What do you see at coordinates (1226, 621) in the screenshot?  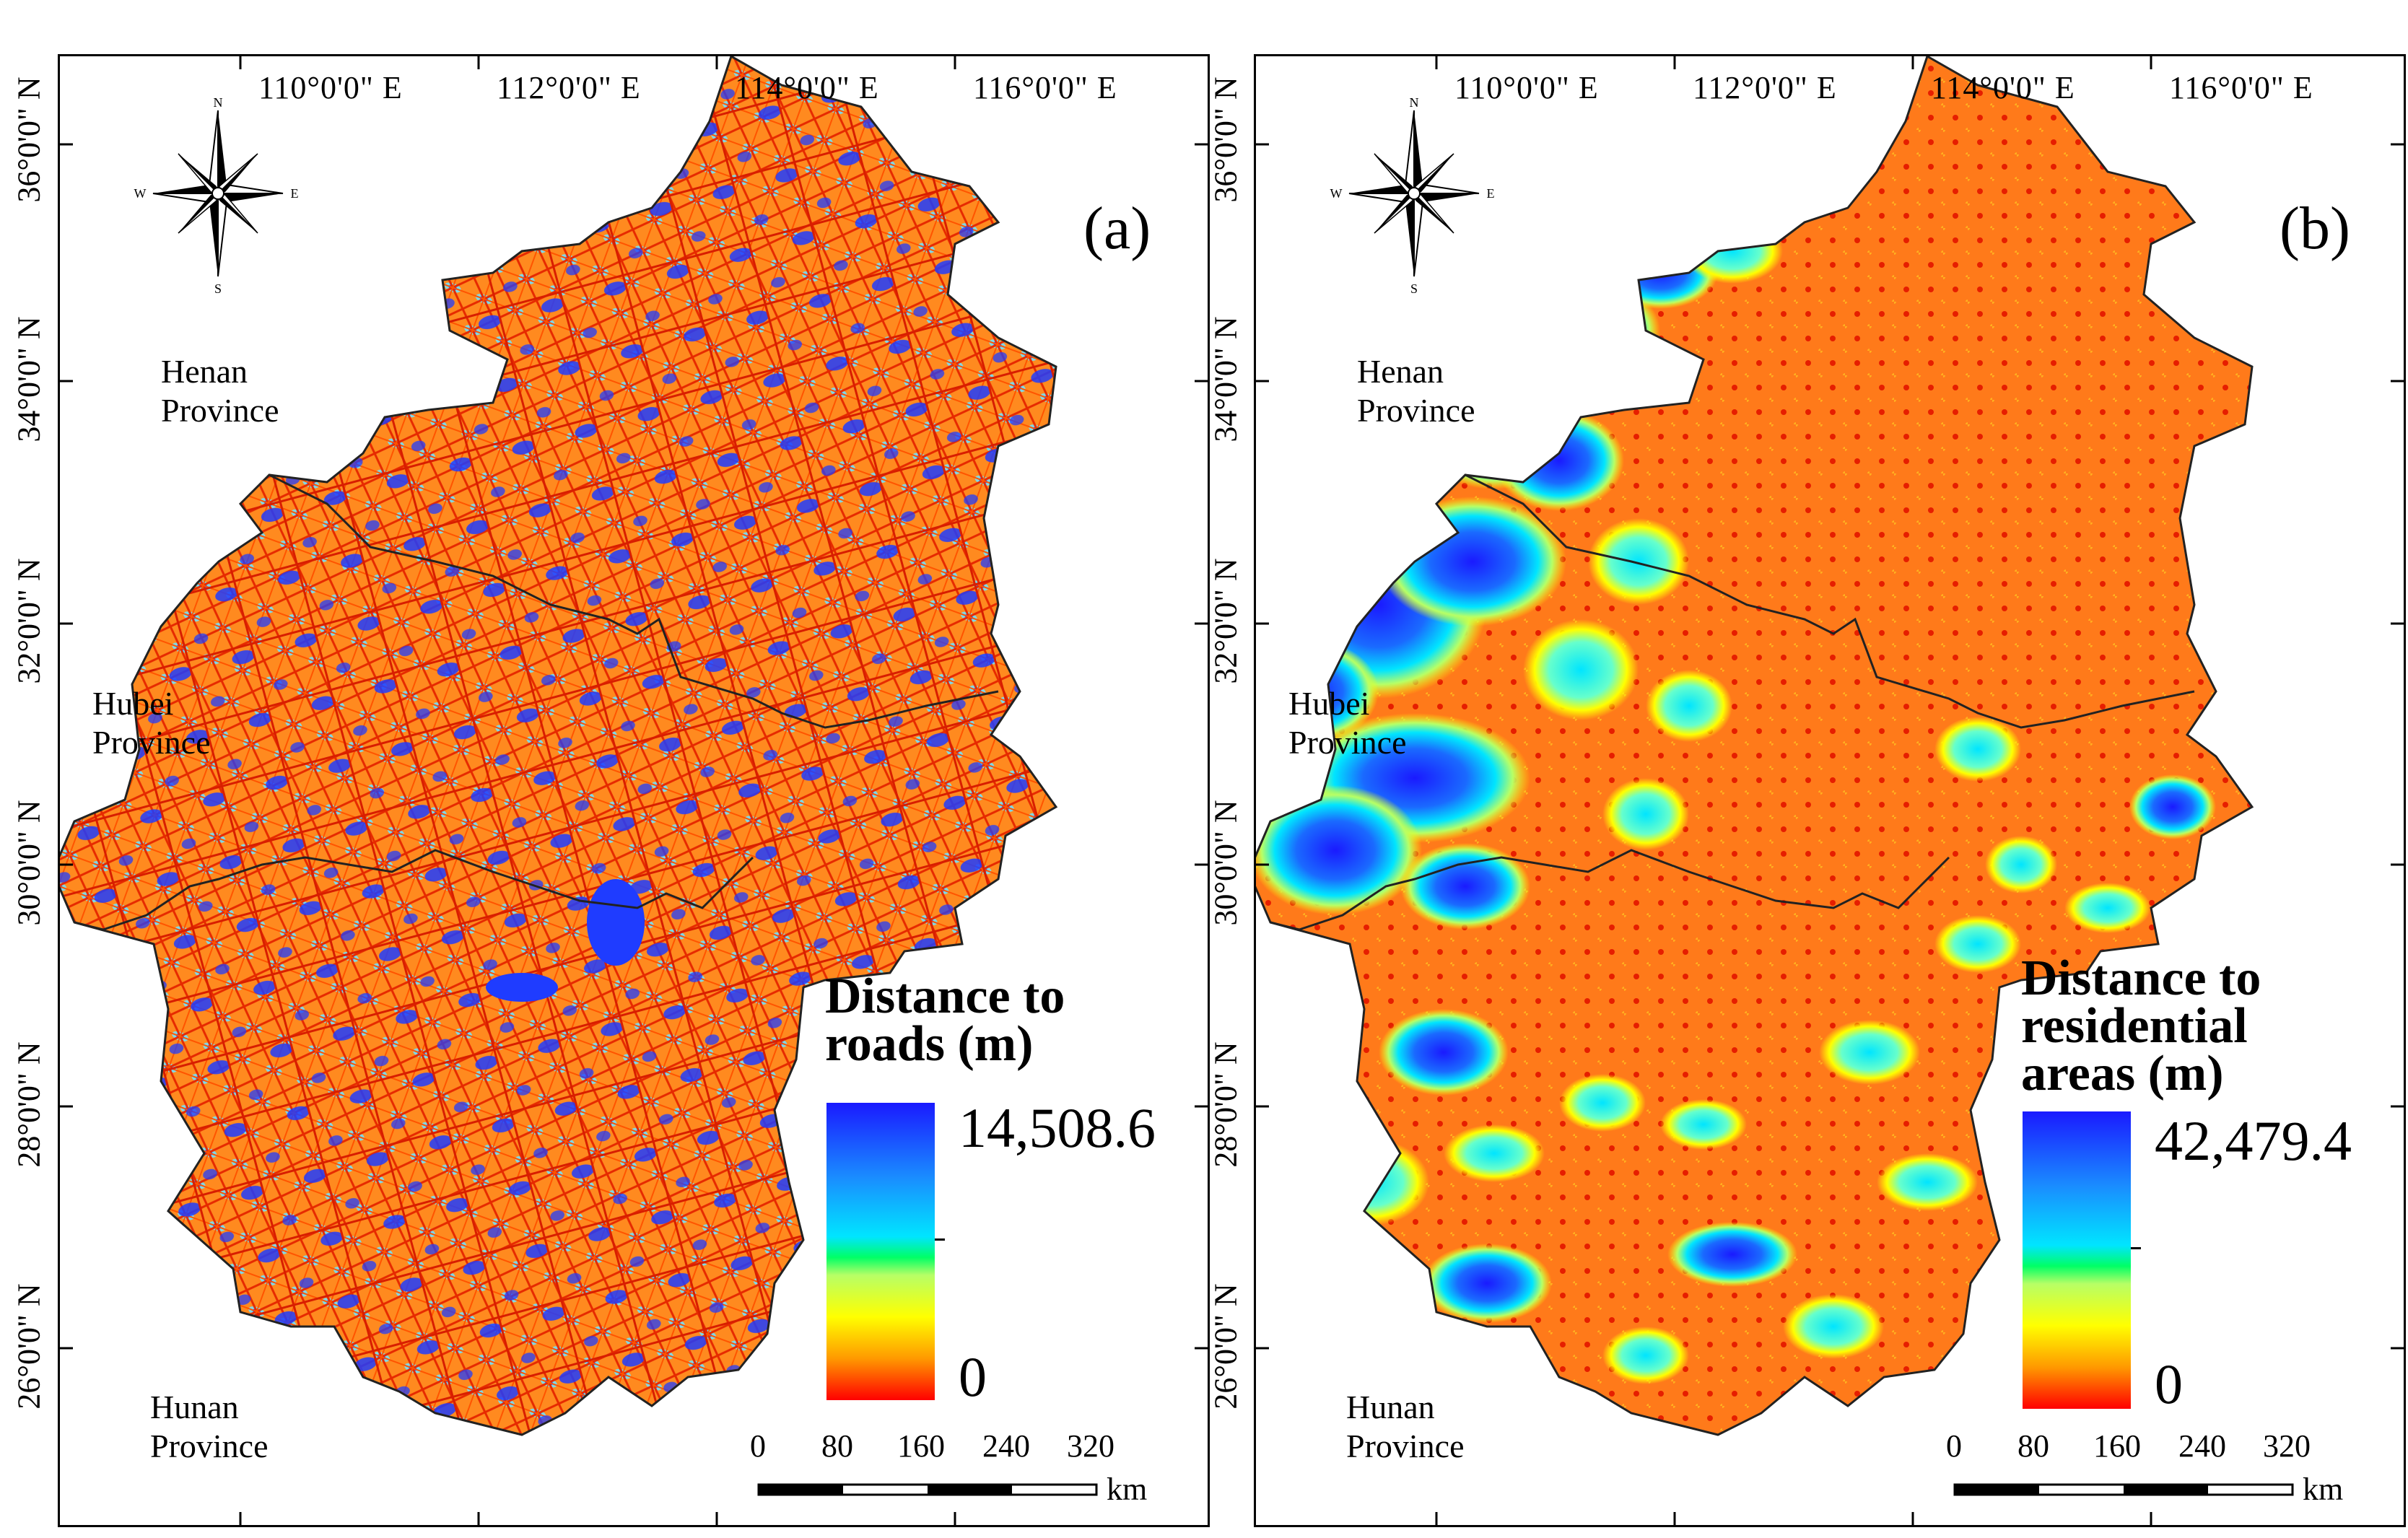 I see `lat-label-32-b: 32°0'0" N` at bounding box center [1226, 621].